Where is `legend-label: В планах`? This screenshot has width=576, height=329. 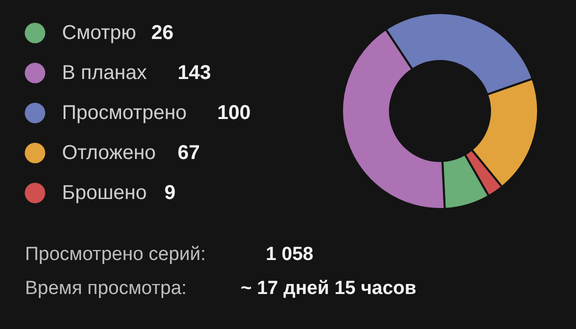
legend-label: В планах is located at coordinates (104, 73).